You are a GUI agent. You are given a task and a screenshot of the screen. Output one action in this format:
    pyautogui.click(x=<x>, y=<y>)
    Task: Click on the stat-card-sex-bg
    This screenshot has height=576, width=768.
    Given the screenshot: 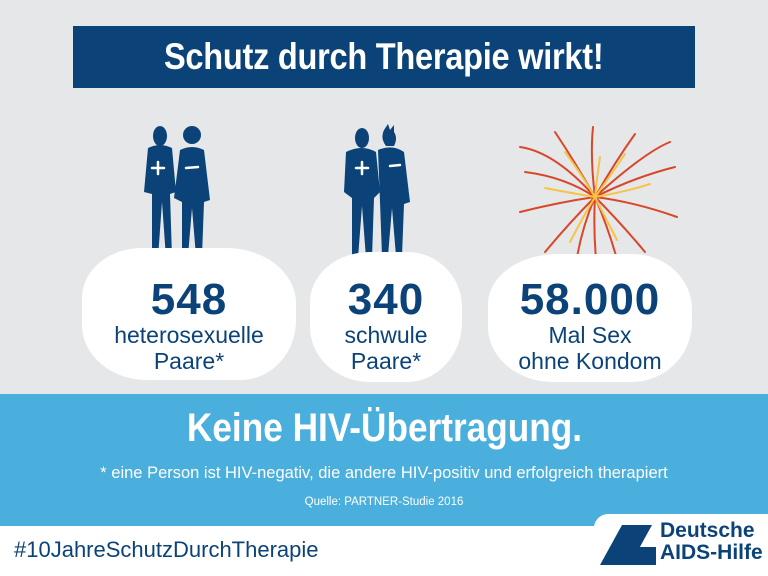 What is the action you would take?
    pyautogui.click(x=590, y=318)
    